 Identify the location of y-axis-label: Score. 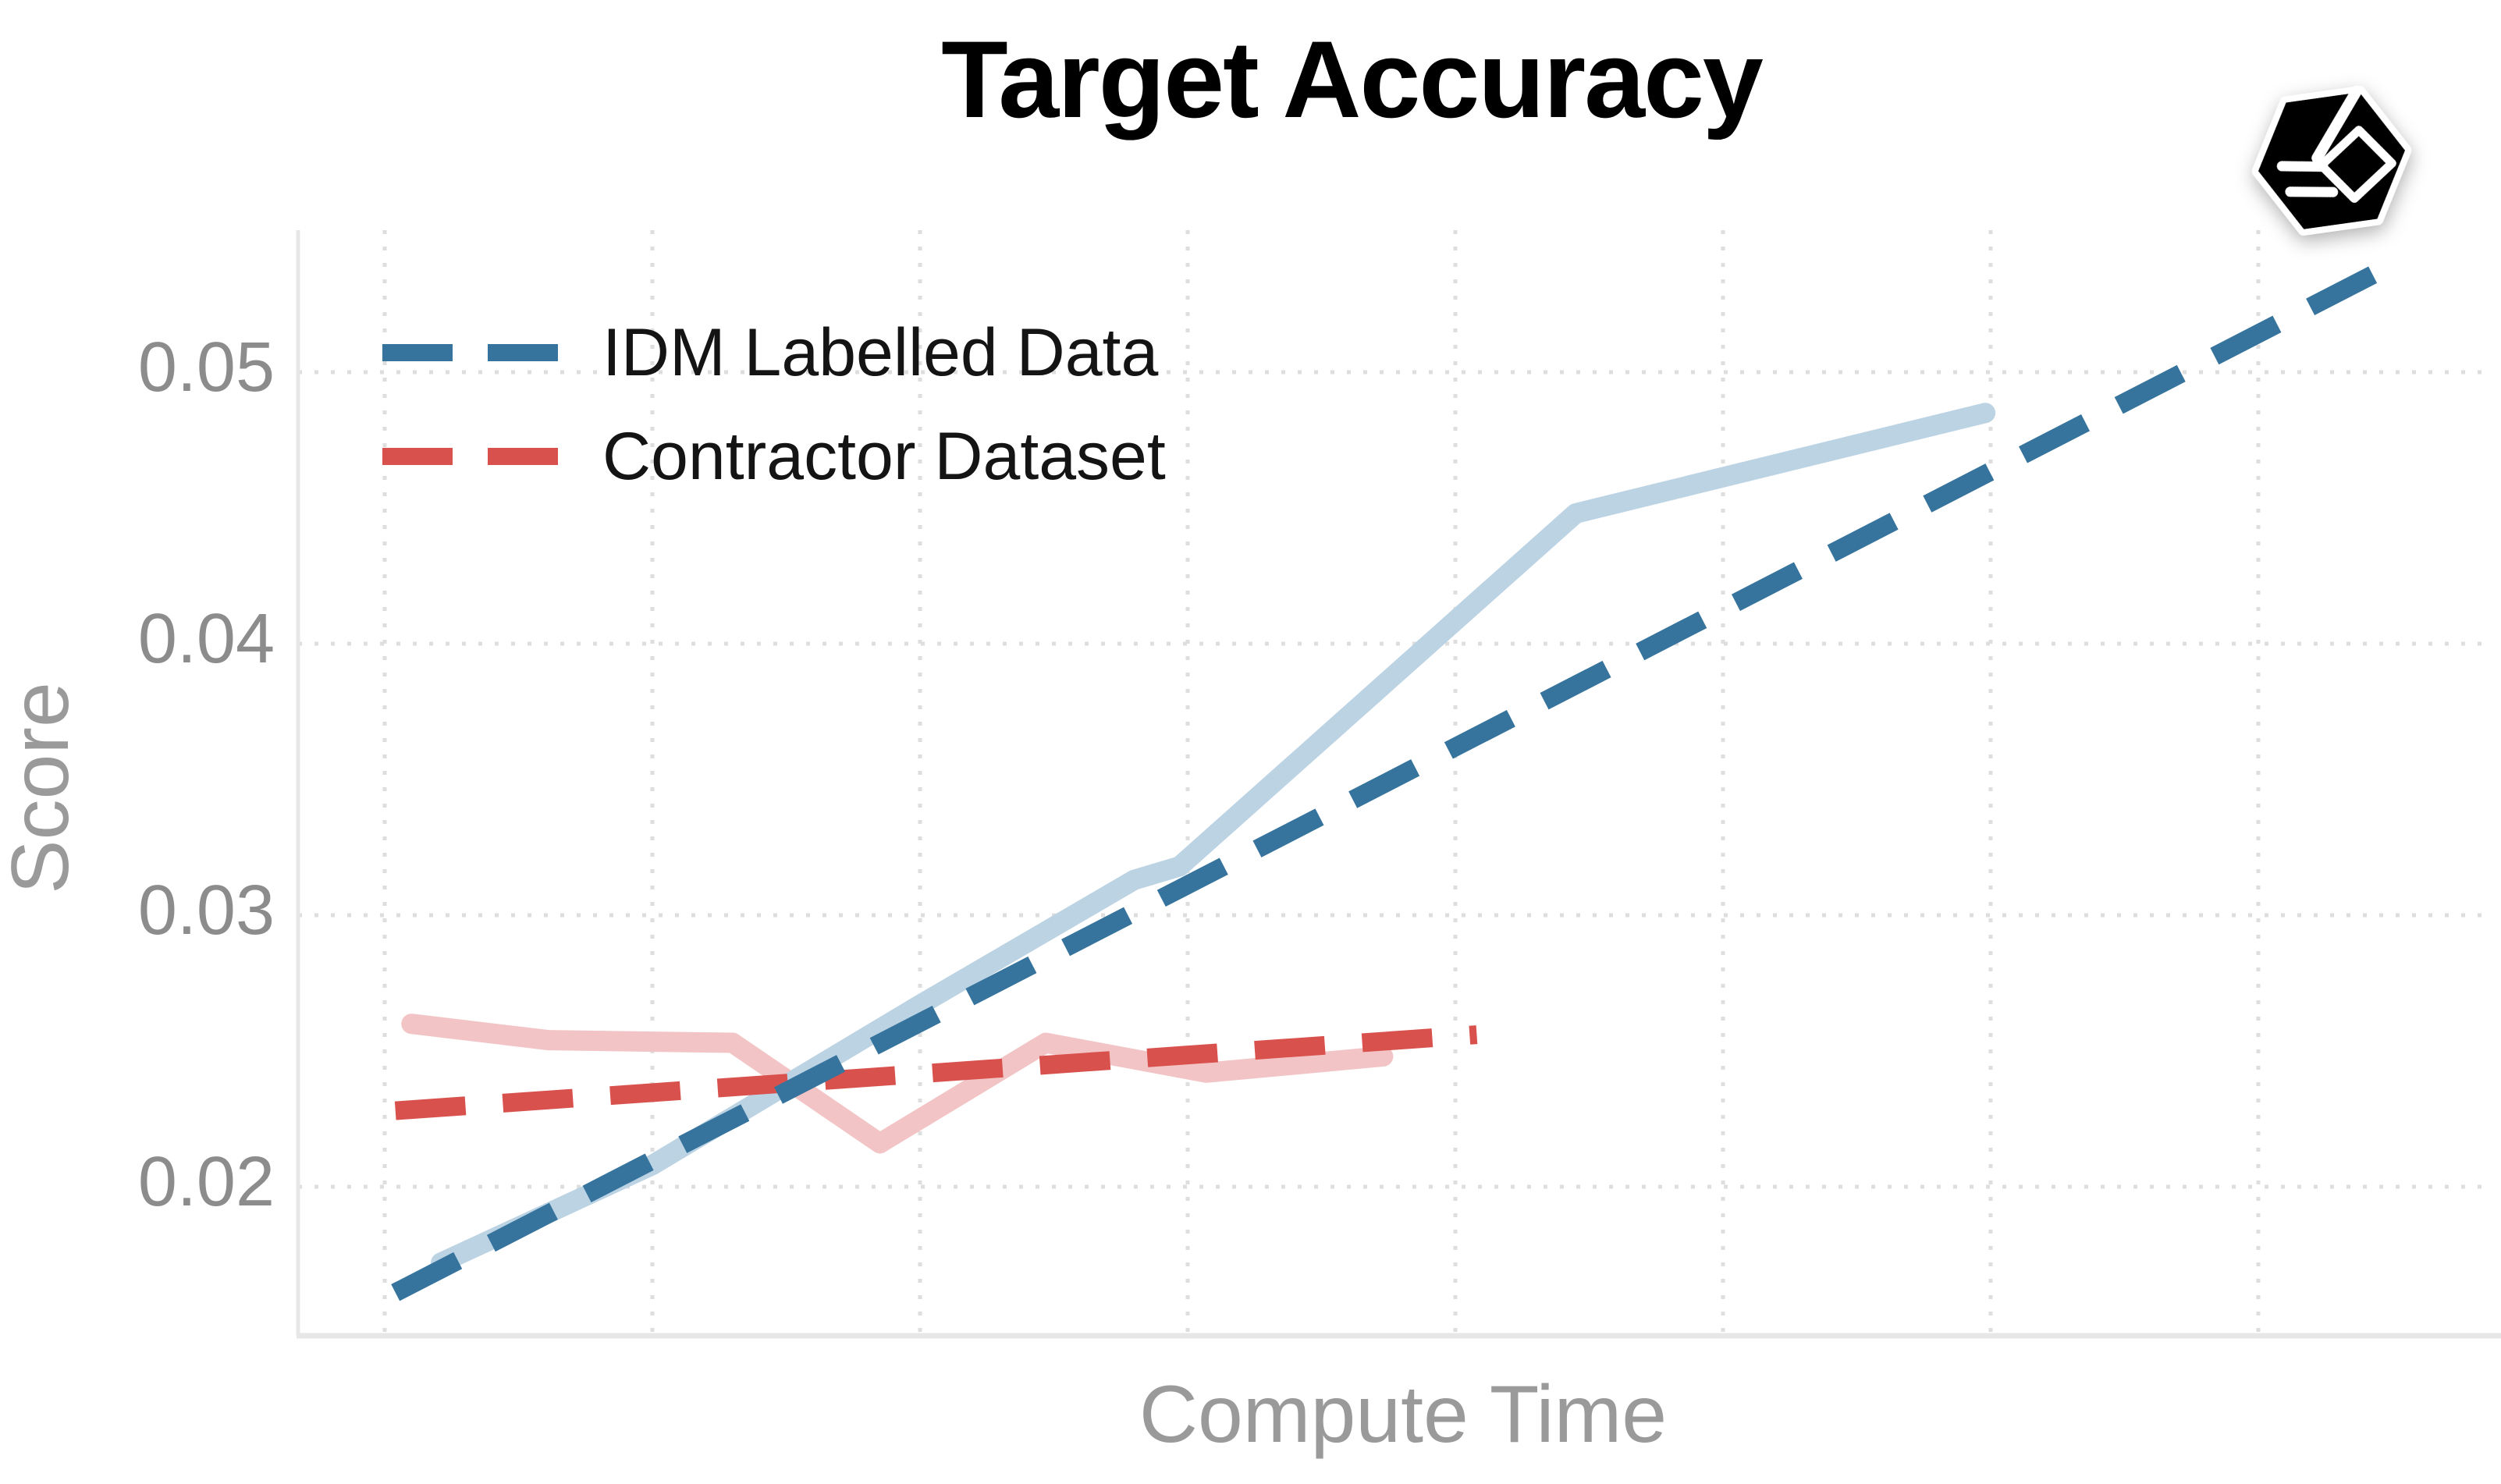
(43, 788).